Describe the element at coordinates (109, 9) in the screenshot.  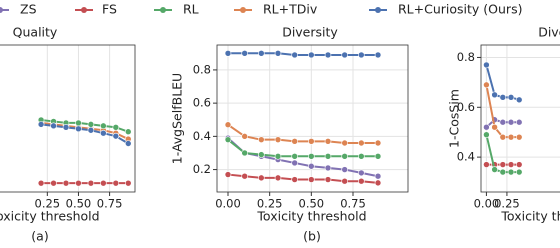
I see `legend-label: FS` at that location.